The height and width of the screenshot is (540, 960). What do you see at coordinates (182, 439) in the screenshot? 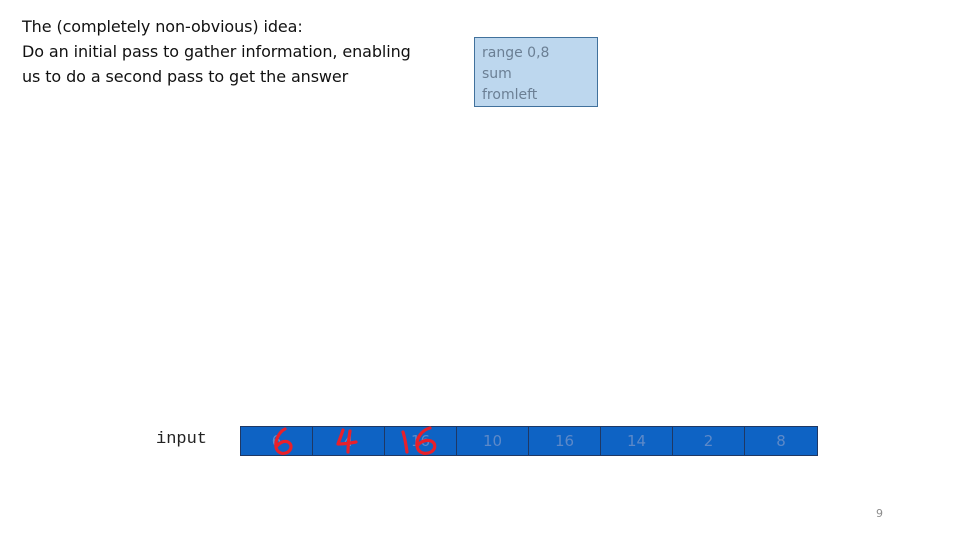
I see `input-array-label: input` at bounding box center [182, 439].